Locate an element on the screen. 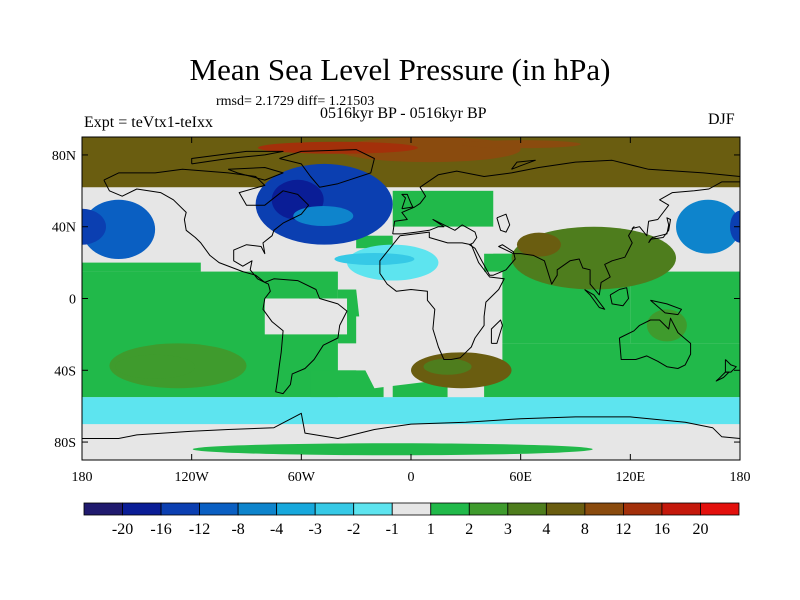 The height and width of the screenshot is (600, 800). colorbar-label: 20 is located at coordinates (700, 529).